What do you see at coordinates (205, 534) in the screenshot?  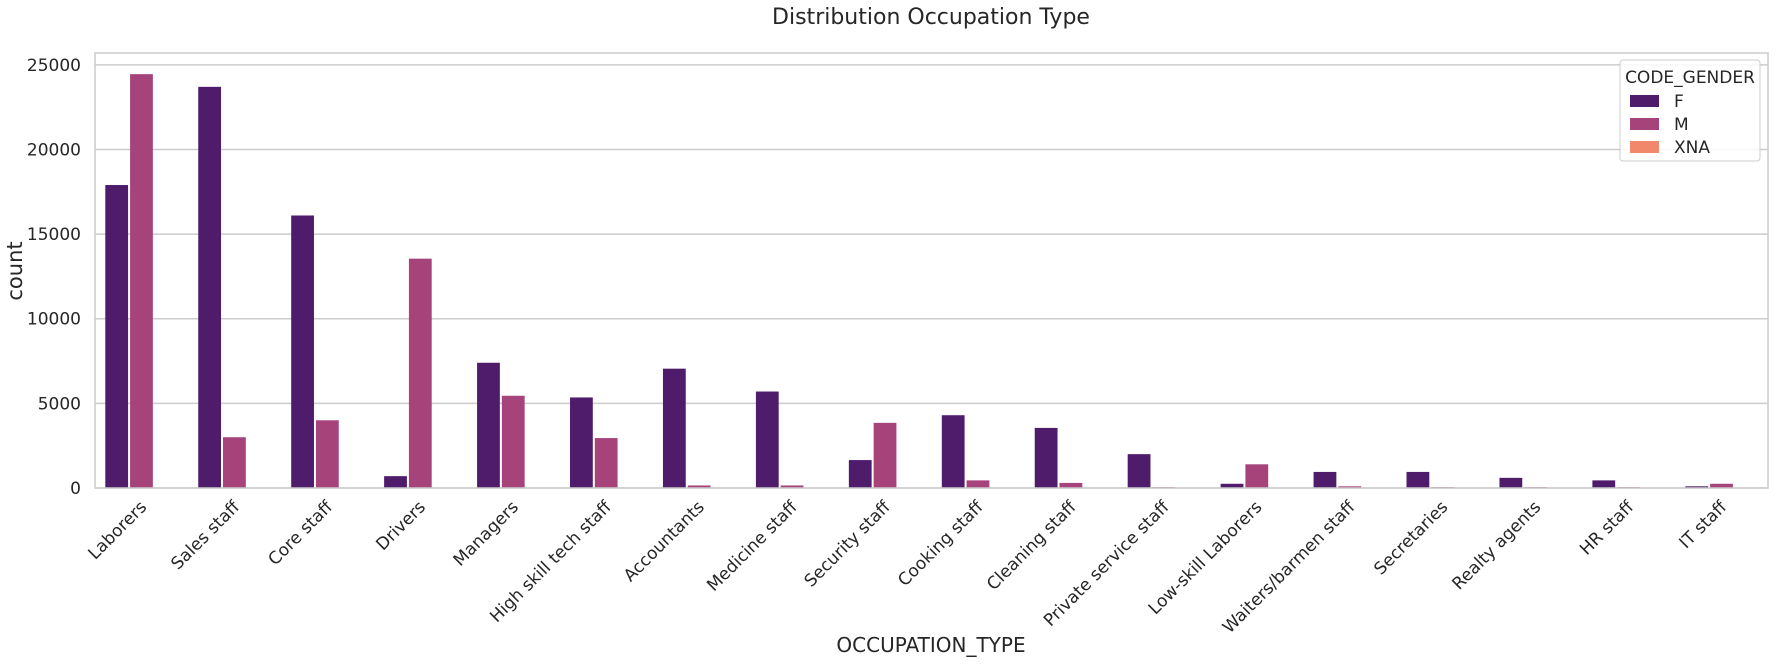 I see `x-tick-label-1: Sales staff` at bounding box center [205, 534].